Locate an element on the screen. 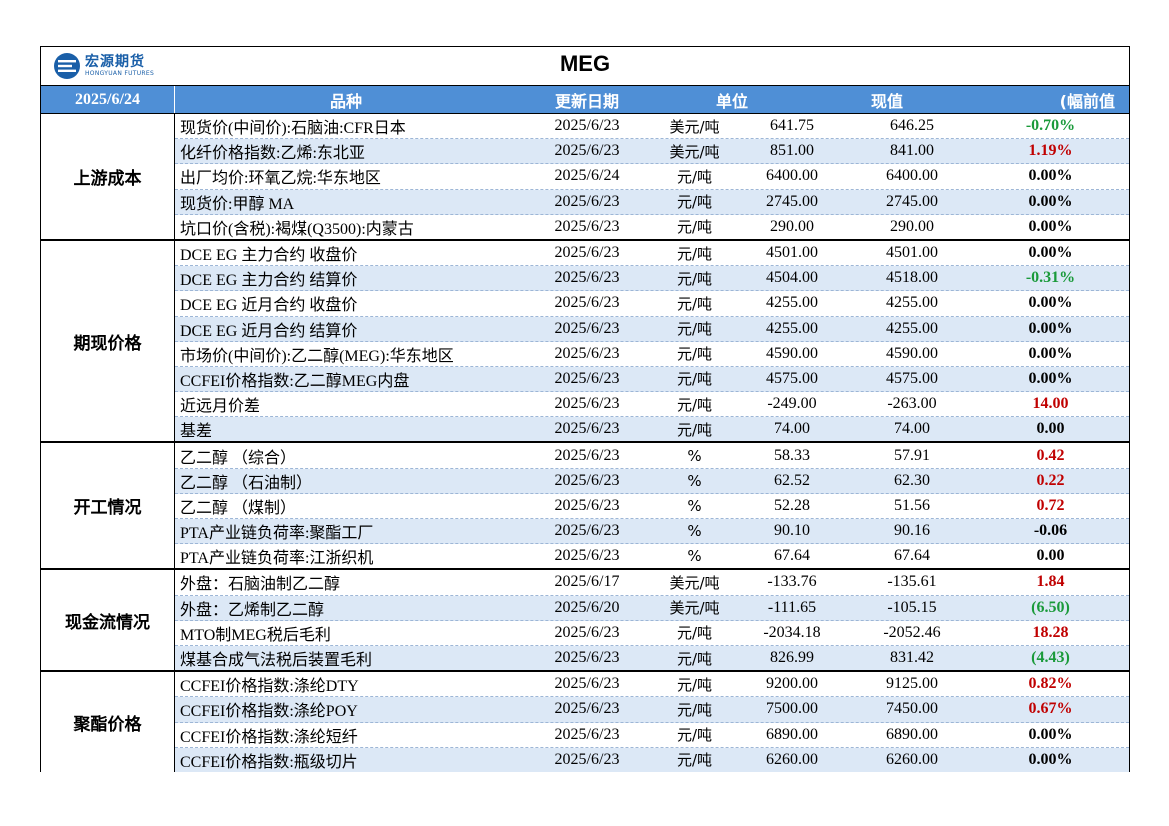 This screenshot has width=1169, height=826. header-date: 2025/6/24 is located at coordinates (108, 99).